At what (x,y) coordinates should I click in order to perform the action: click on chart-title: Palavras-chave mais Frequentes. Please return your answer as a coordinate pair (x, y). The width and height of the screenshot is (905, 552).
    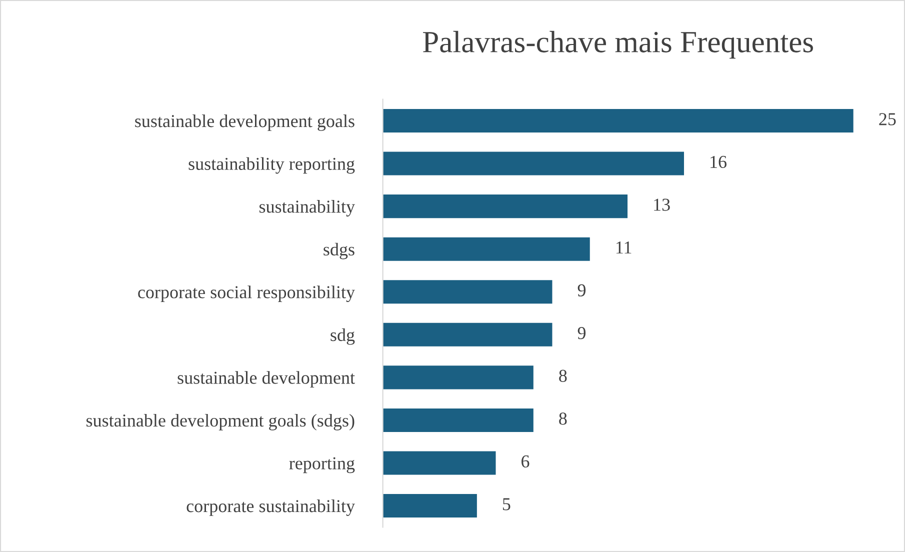
    Looking at the image, I should click on (617, 44).